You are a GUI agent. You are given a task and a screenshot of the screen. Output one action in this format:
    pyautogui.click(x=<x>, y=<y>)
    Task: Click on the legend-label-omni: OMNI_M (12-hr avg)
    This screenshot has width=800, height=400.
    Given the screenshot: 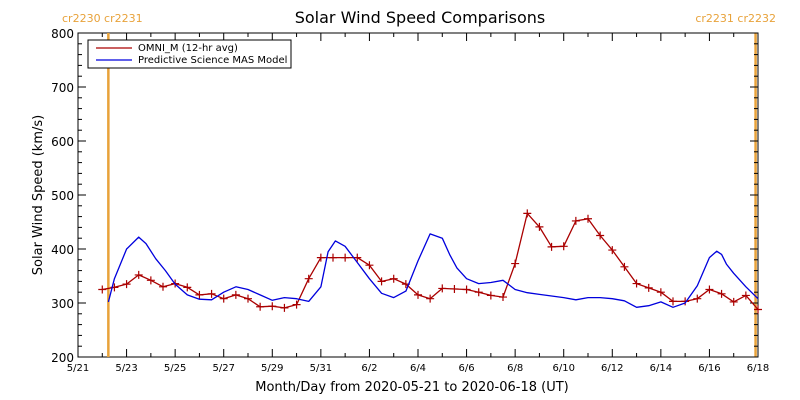 What is the action you would take?
    pyautogui.click(x=188, y=48)
    